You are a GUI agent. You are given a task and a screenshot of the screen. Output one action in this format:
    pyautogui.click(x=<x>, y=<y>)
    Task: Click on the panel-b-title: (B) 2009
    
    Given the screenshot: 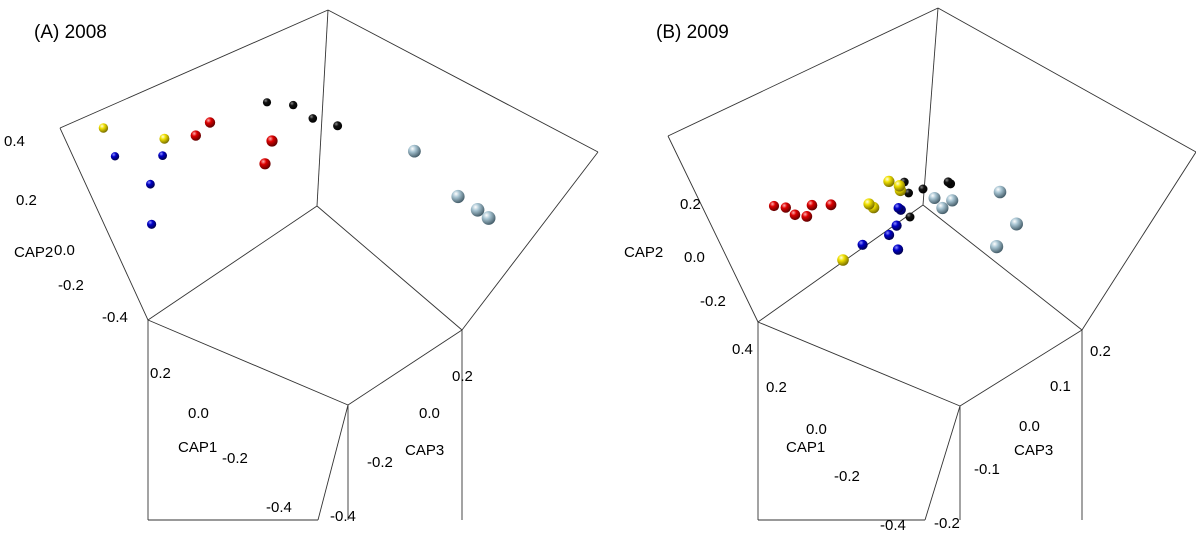 What is the action you would take?
    pyautogui.click(x=692, y=32)
    